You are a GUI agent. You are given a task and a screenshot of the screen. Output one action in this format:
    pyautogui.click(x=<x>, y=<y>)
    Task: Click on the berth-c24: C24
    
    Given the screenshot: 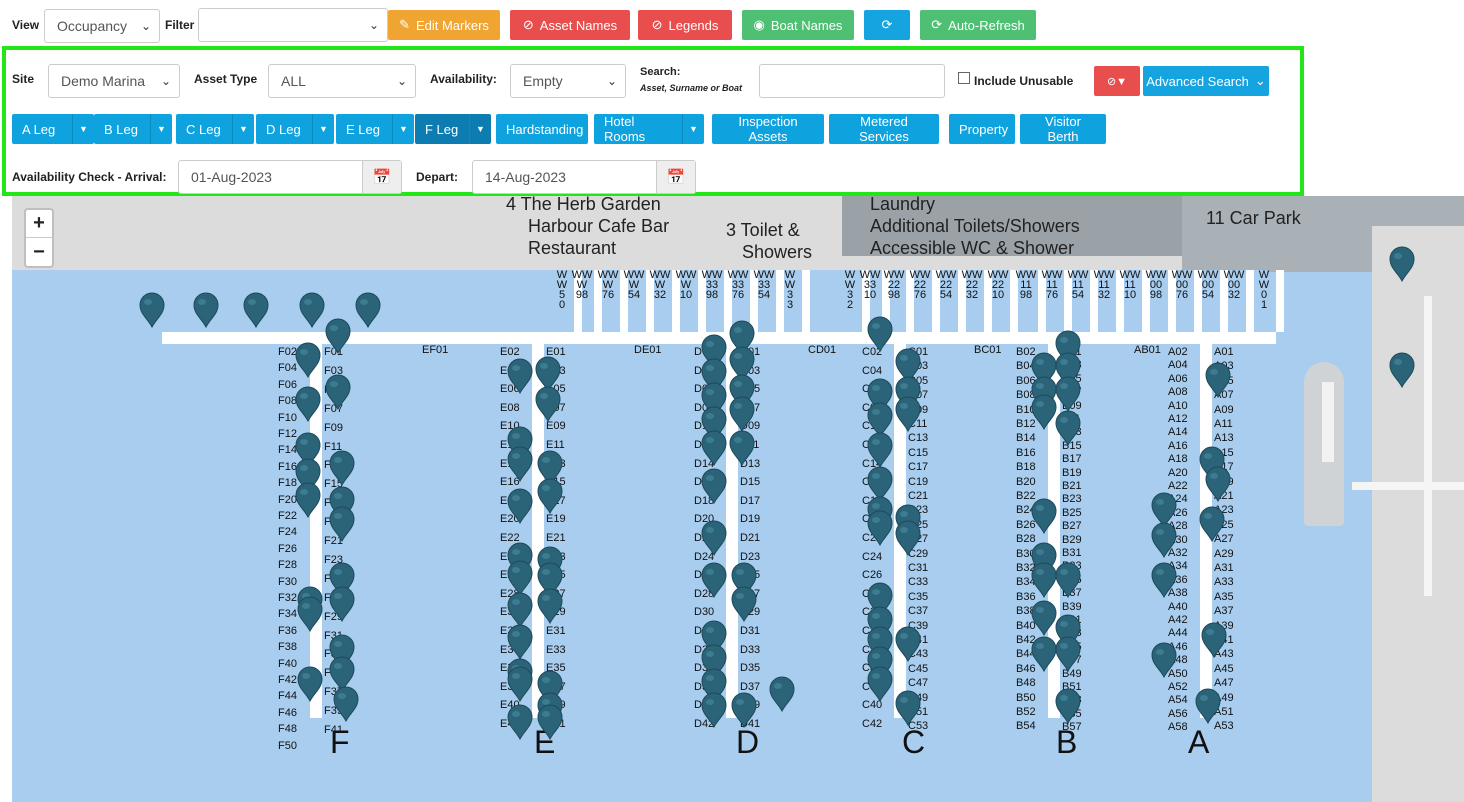 What is the action you would take?
    pyautogui.click(x=872, y=556)
    